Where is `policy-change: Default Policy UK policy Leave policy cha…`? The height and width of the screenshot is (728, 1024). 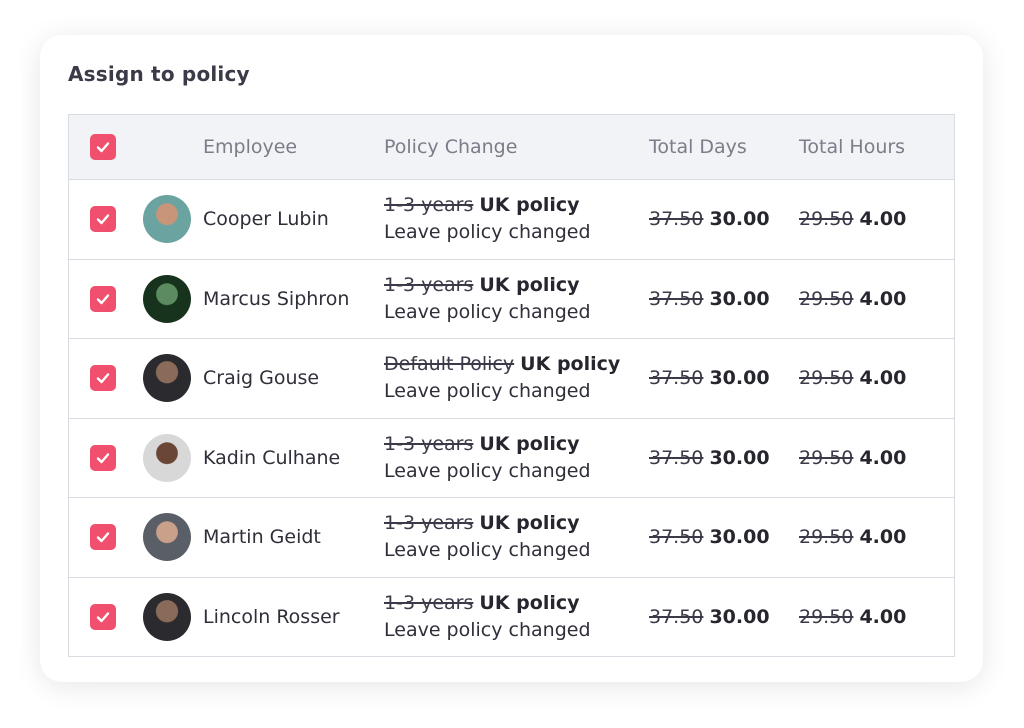 policy-change: Default Policy UK policy Leave policy cha… is located at coordinates (502, 378).